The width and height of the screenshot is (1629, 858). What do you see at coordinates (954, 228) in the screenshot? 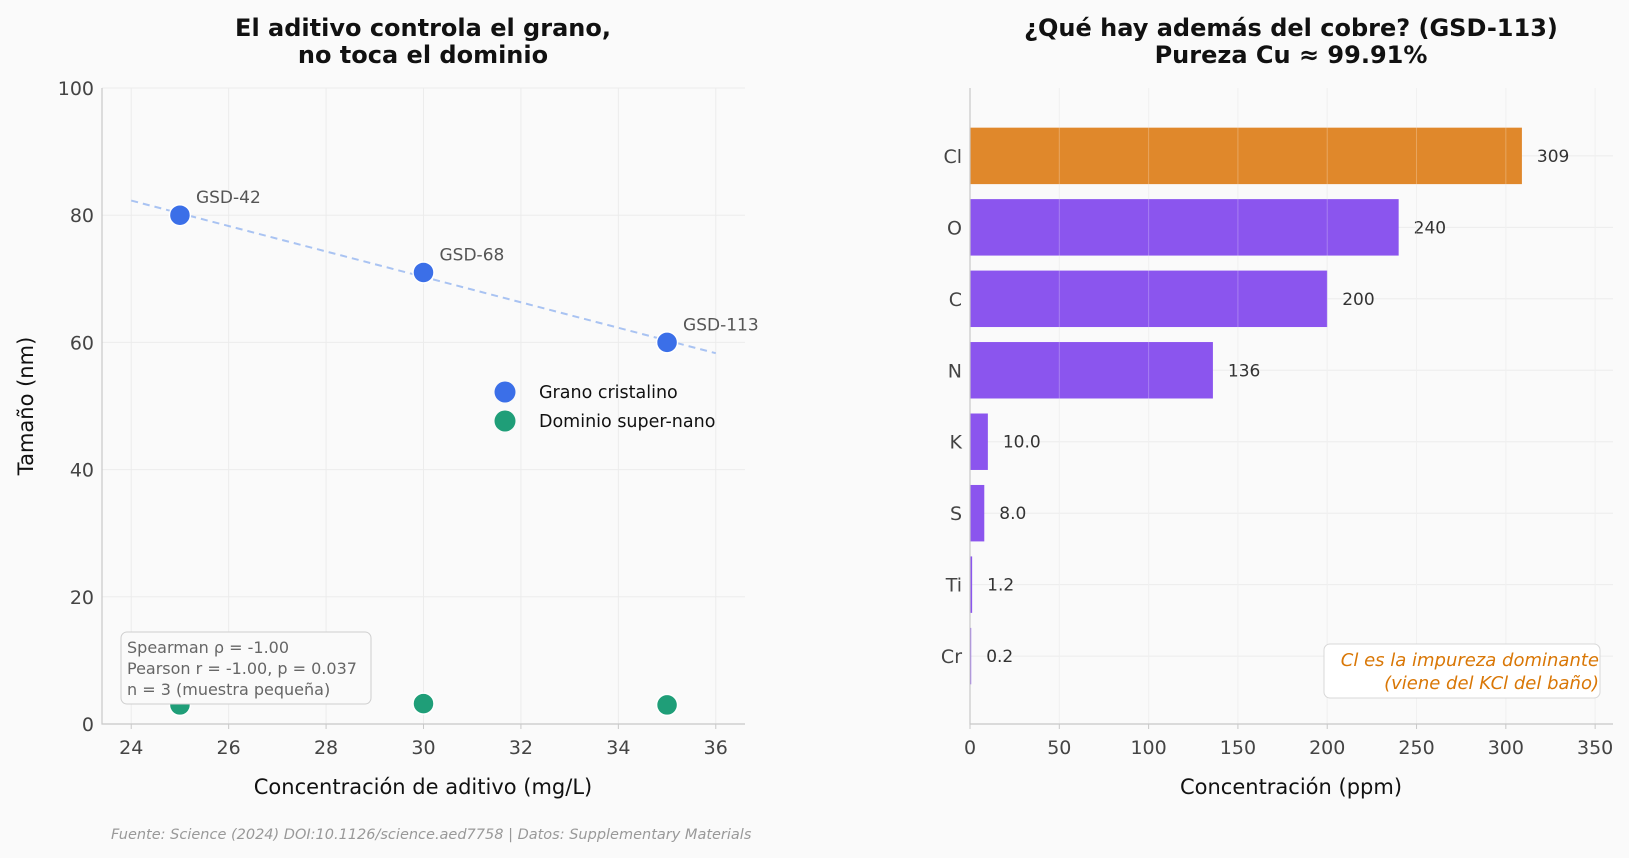
I see `bar-category-label: O` at bounding box center [954, 228].